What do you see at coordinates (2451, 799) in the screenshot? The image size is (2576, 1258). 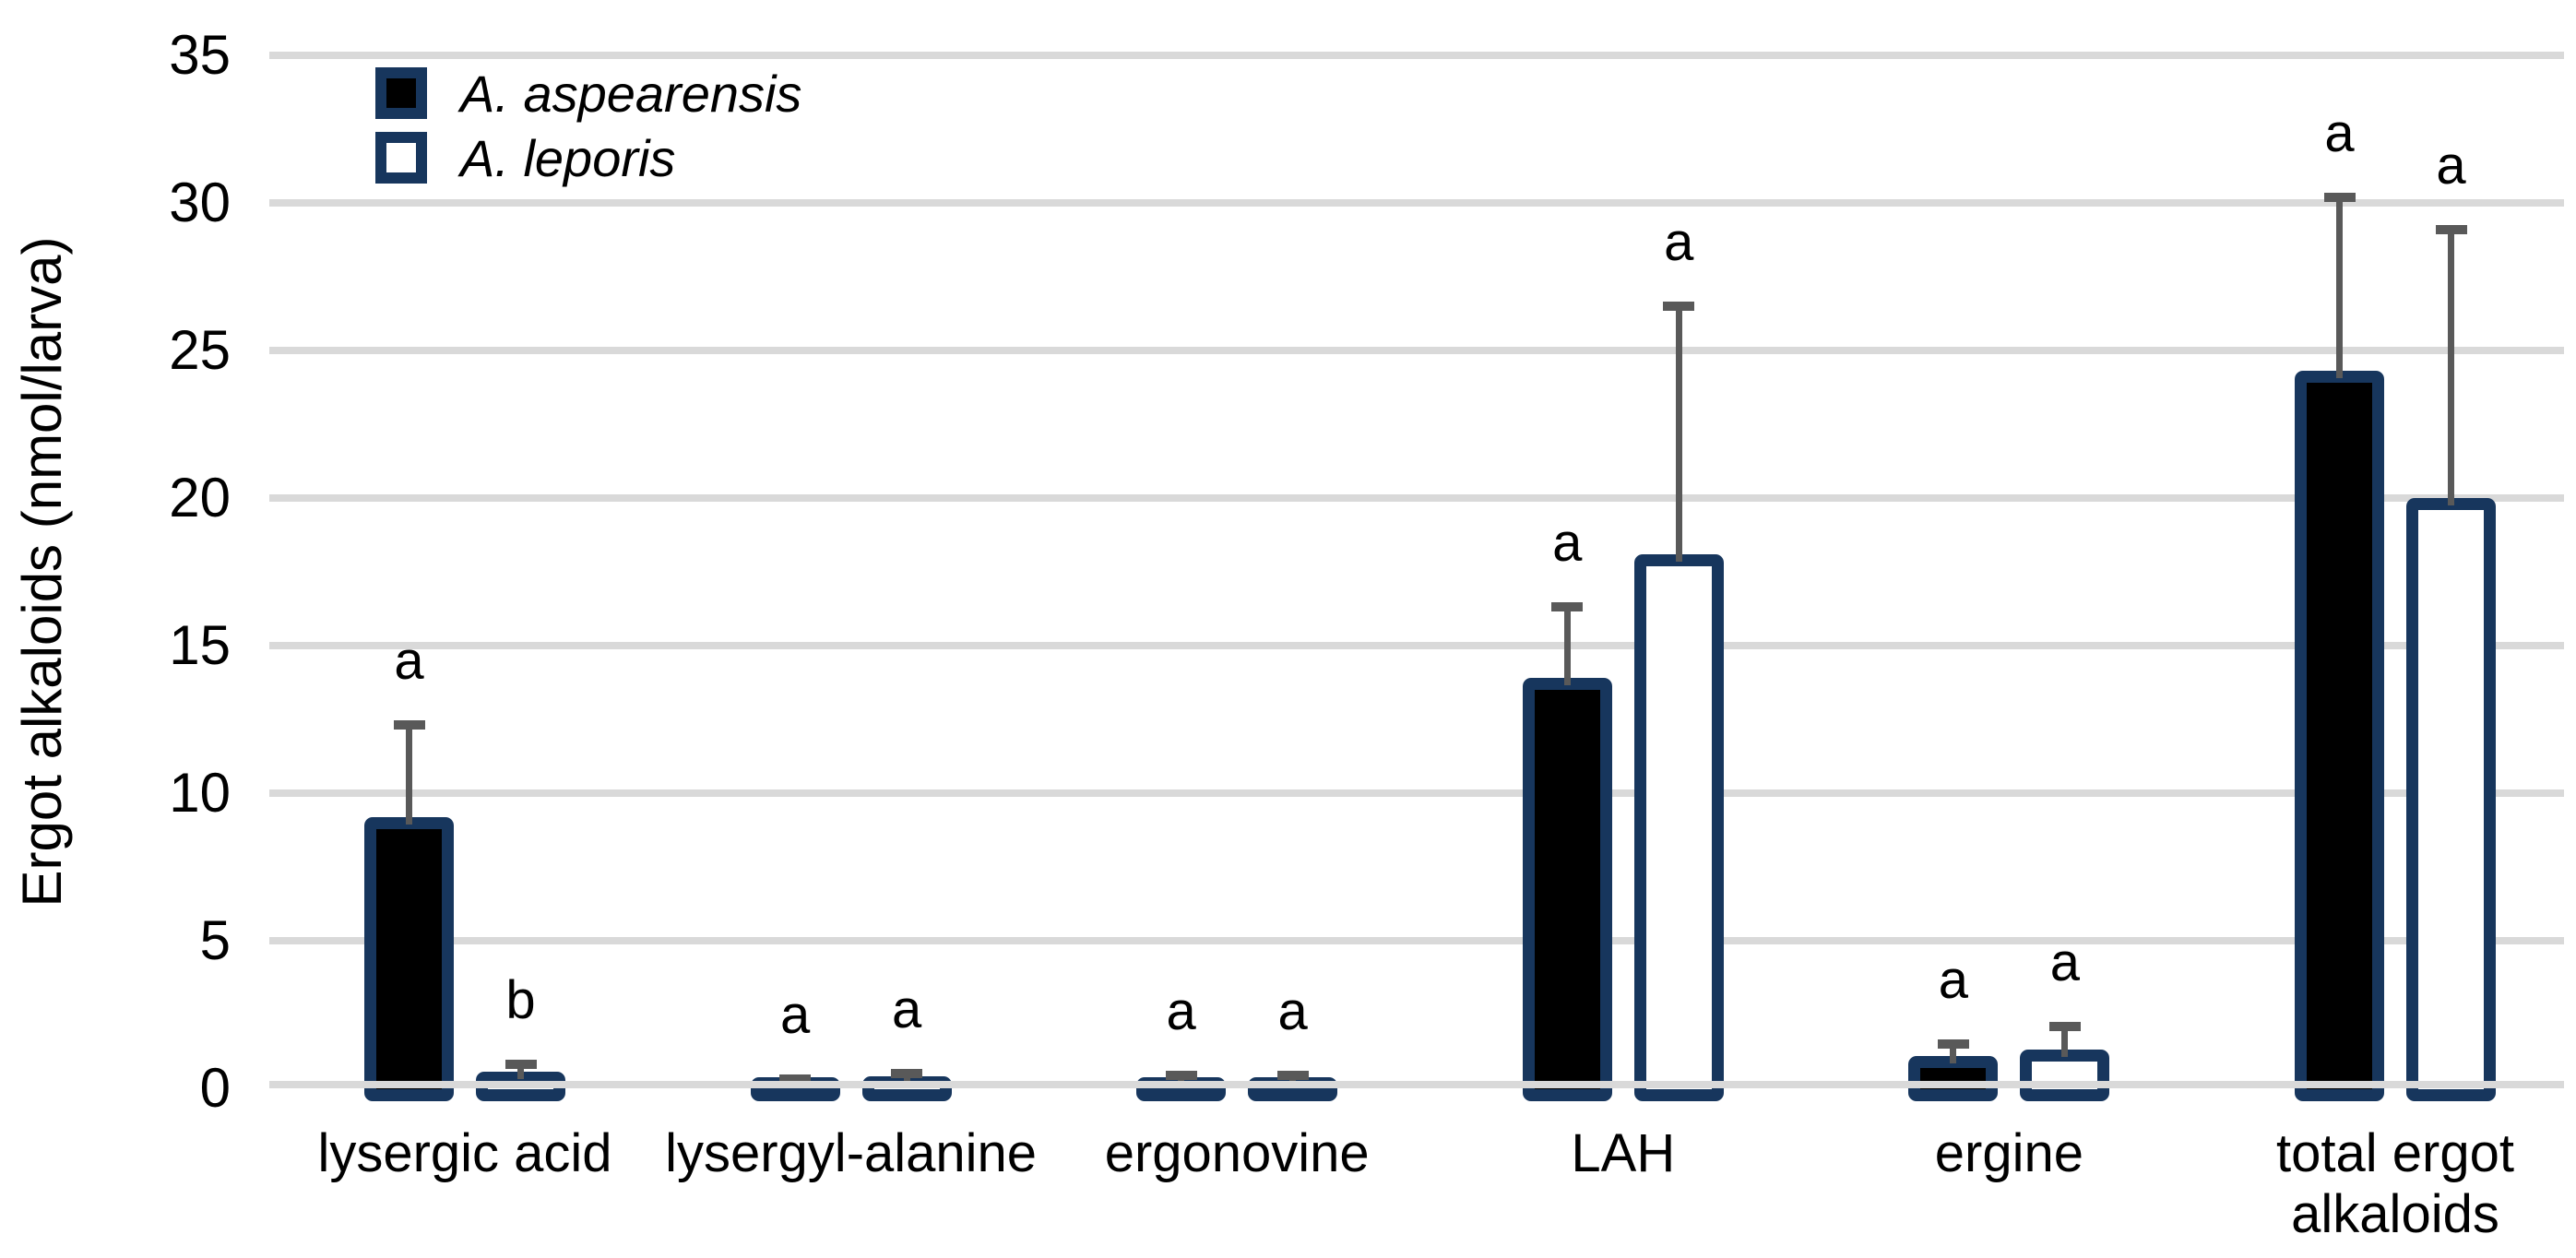 I see `bar-a-leporis-total-ergot-alkaloids` at bounding box center [2451, 799].